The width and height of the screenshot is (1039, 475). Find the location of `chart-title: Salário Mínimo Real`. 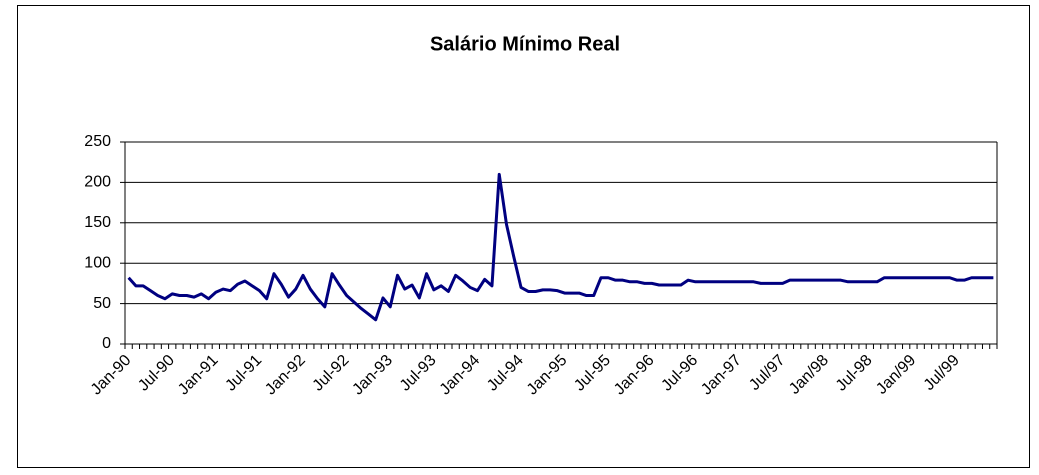

chart-title: Salário Mínimo Real is located at coordinates (525, 44).